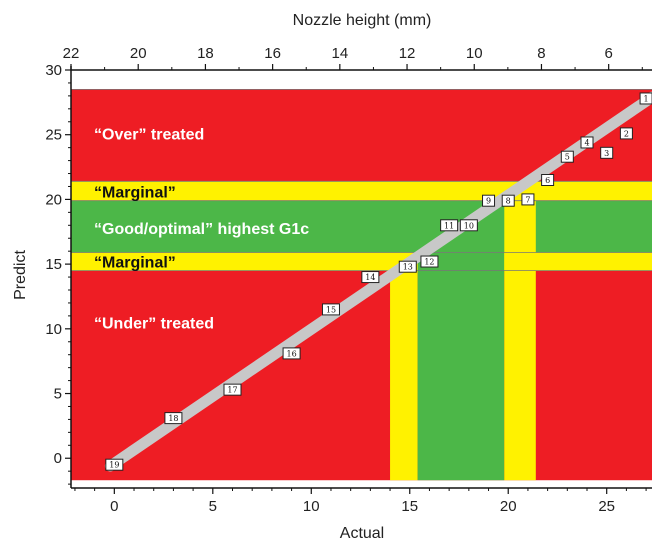 The width and height of the screenshot is (652, 542). I want to click on x-tick-label: 15, so click(409, 506).